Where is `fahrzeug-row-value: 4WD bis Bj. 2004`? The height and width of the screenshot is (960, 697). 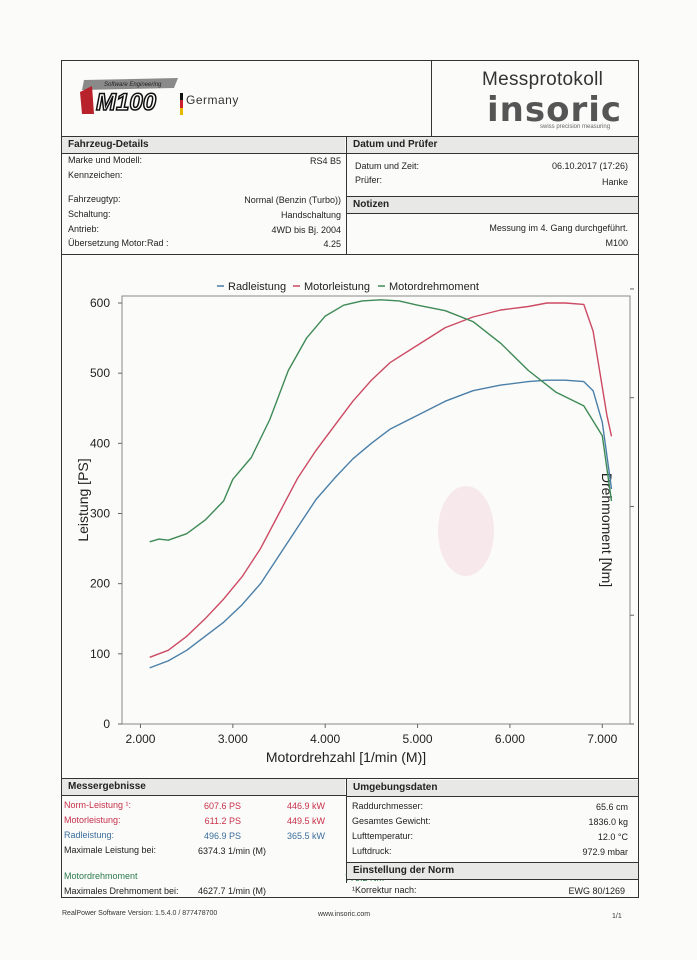
fahrzeug-row-value: 4WD bis Bj. 2004 is located at coordinates (306, 230).